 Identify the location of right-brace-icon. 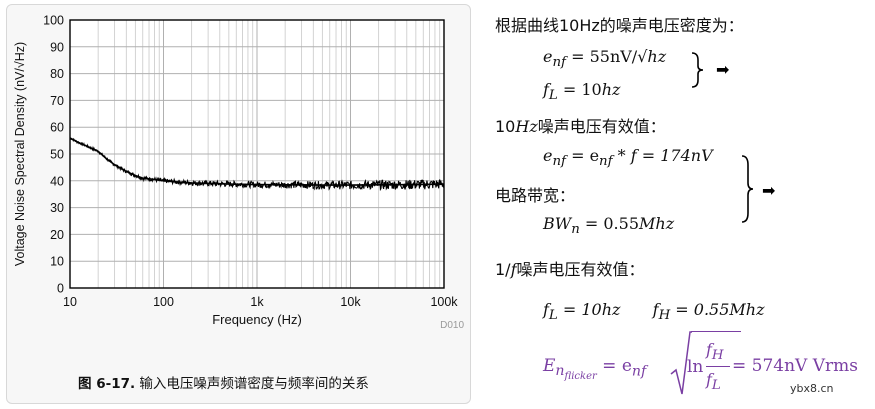
(697, 70).